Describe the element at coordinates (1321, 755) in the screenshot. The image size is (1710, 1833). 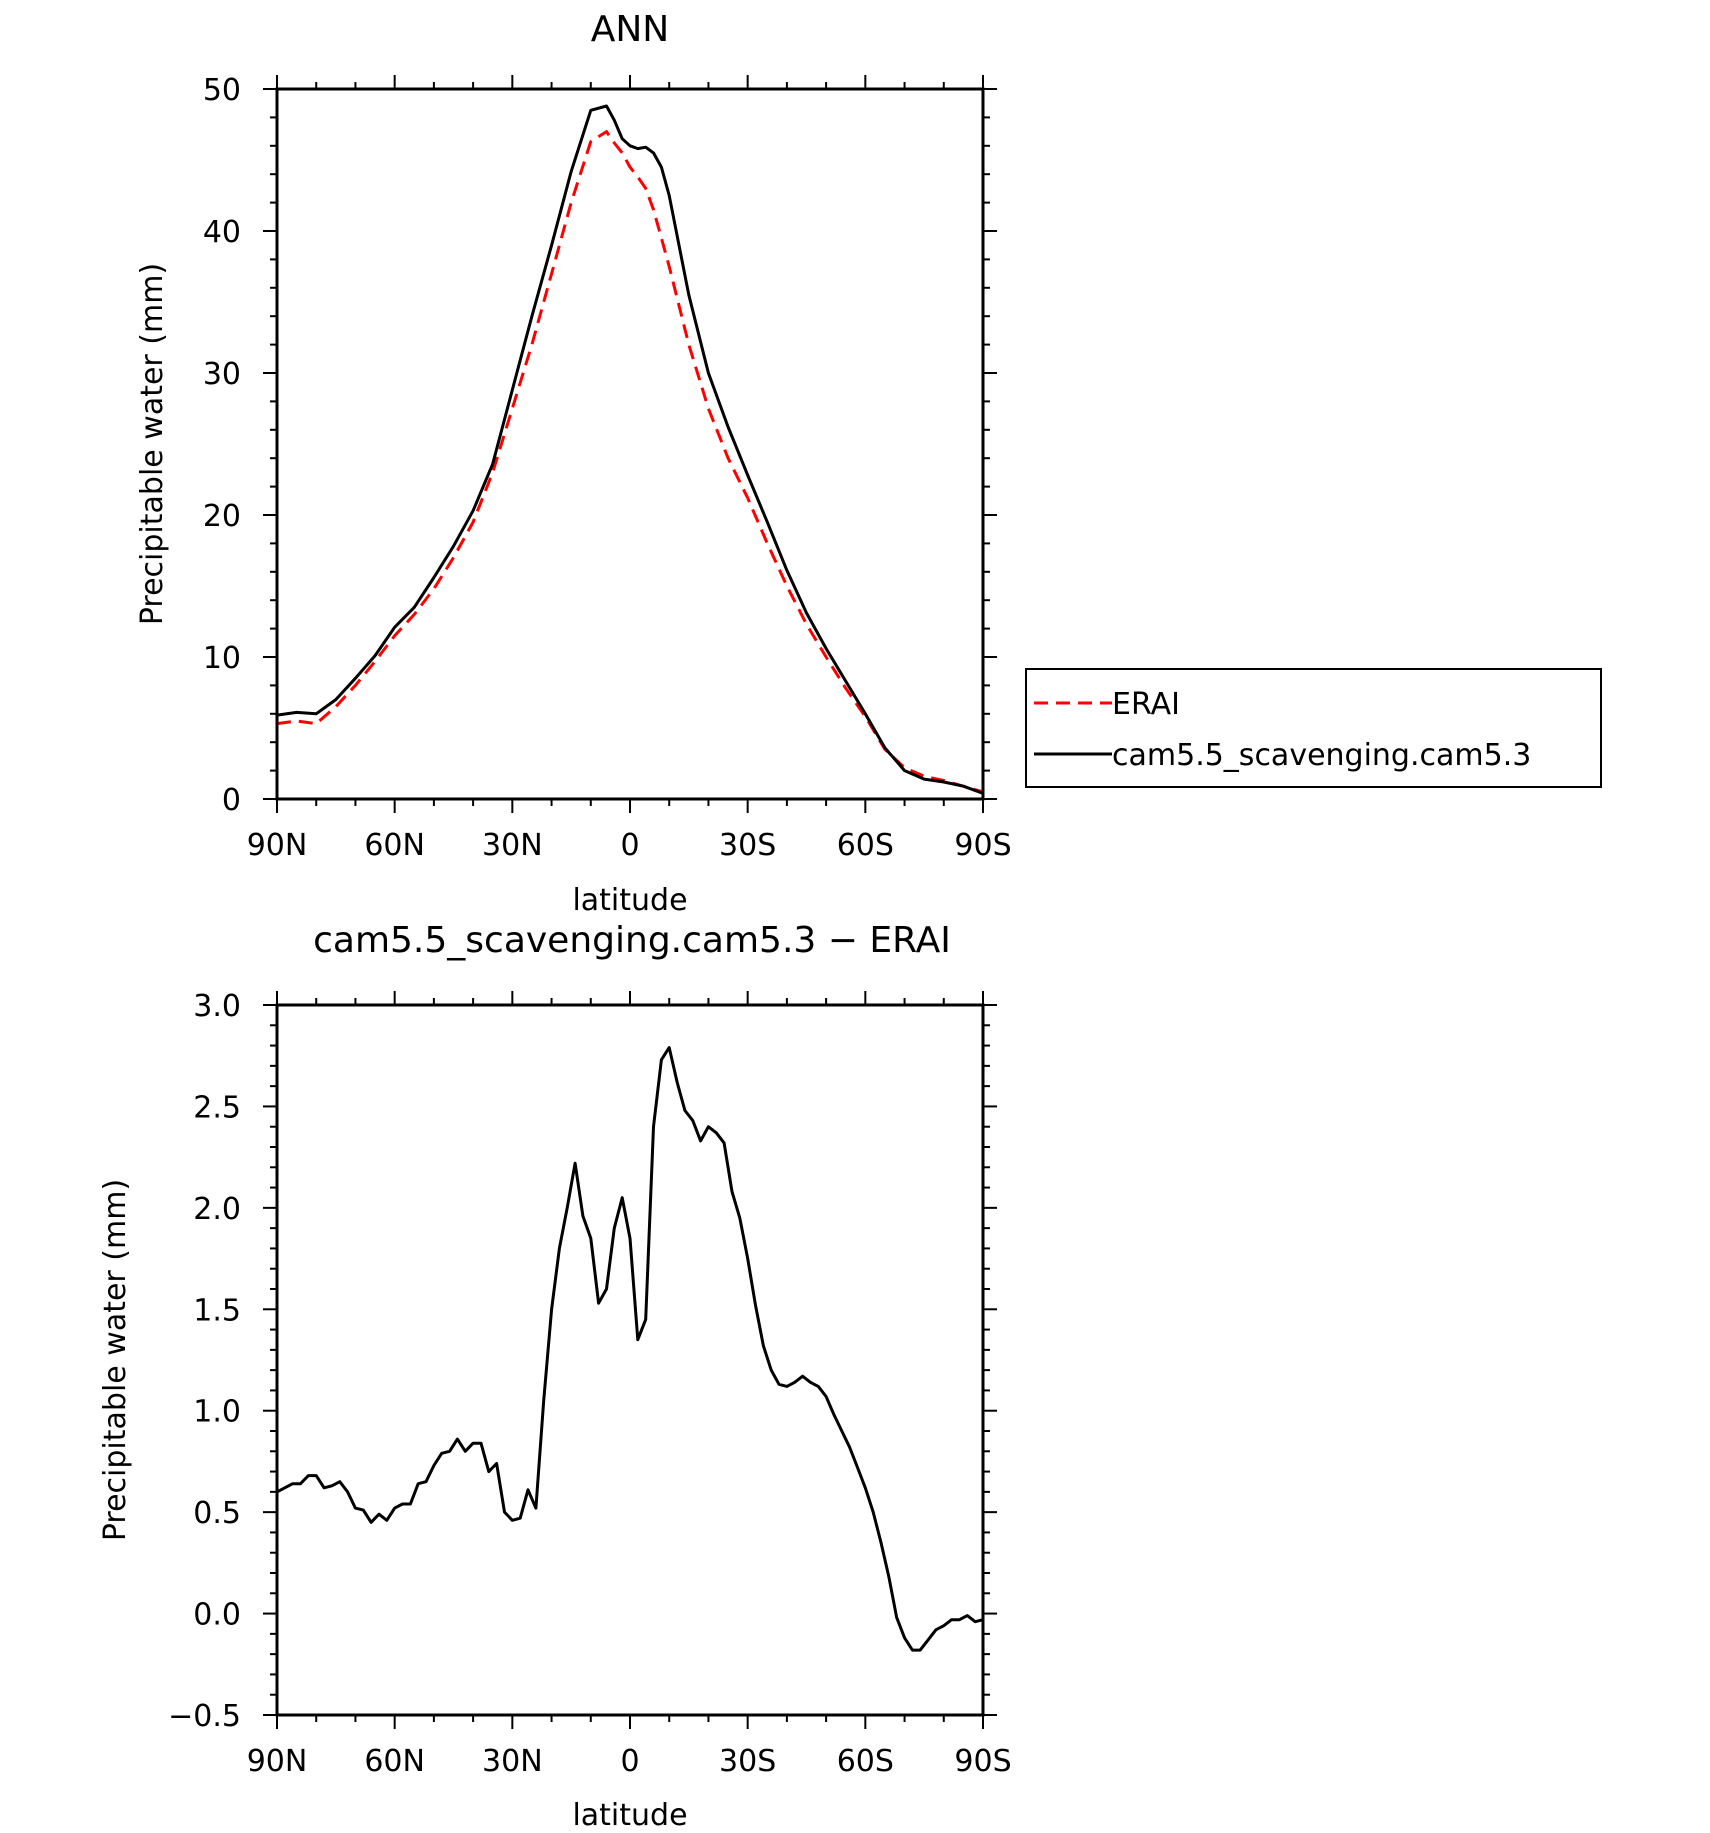
I see `legend-label: cam5.5_scavenging.cam5.3` at that location.